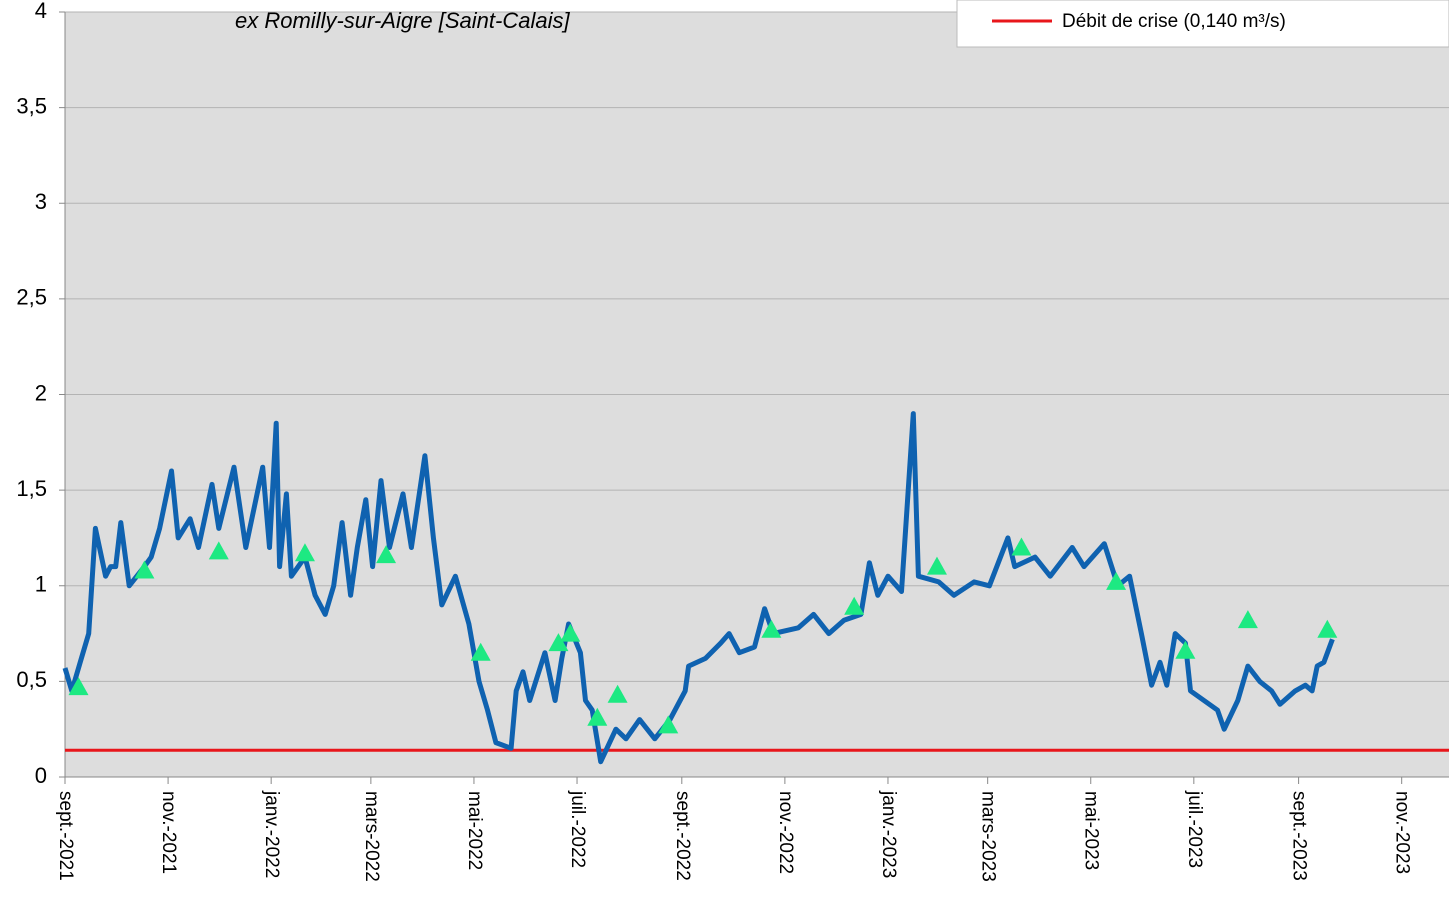  What do you see at coordinates (41, 392) in the screenshot?
I see `y-tick-label: 2` at bounding box center [41, 392].